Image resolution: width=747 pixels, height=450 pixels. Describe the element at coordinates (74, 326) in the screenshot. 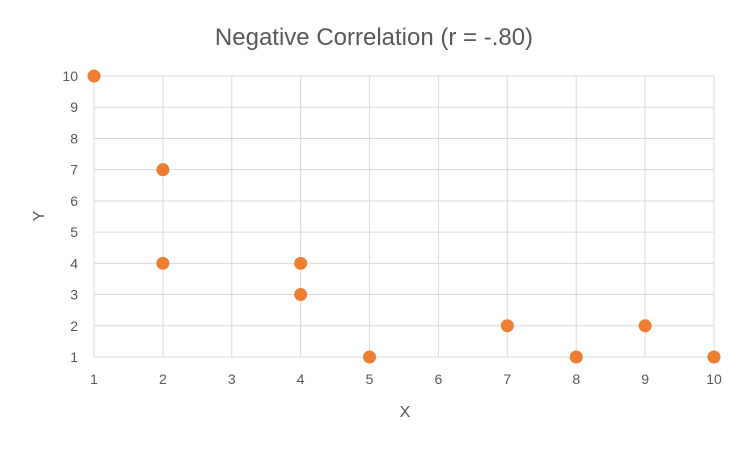

I see `y-tick-label: 2` at that location.